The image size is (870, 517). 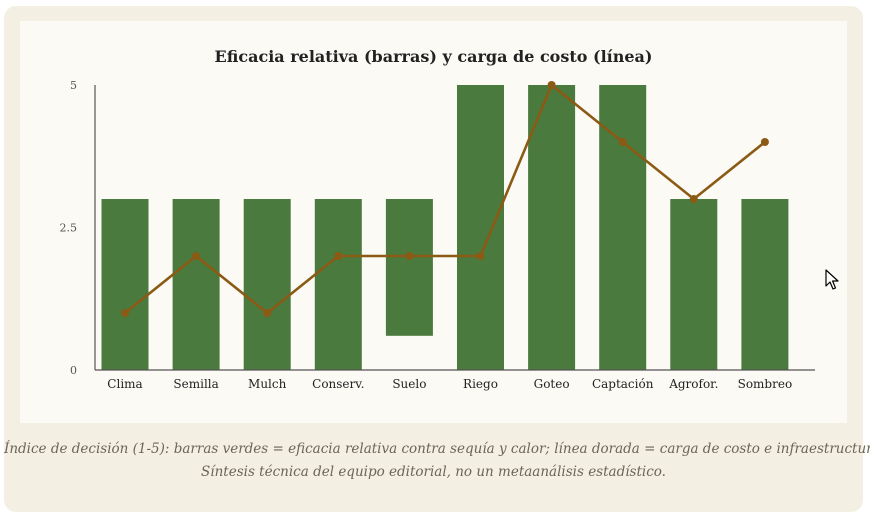 I want to click on x-tick-label-5: Riego, so click(x=480, y=384).